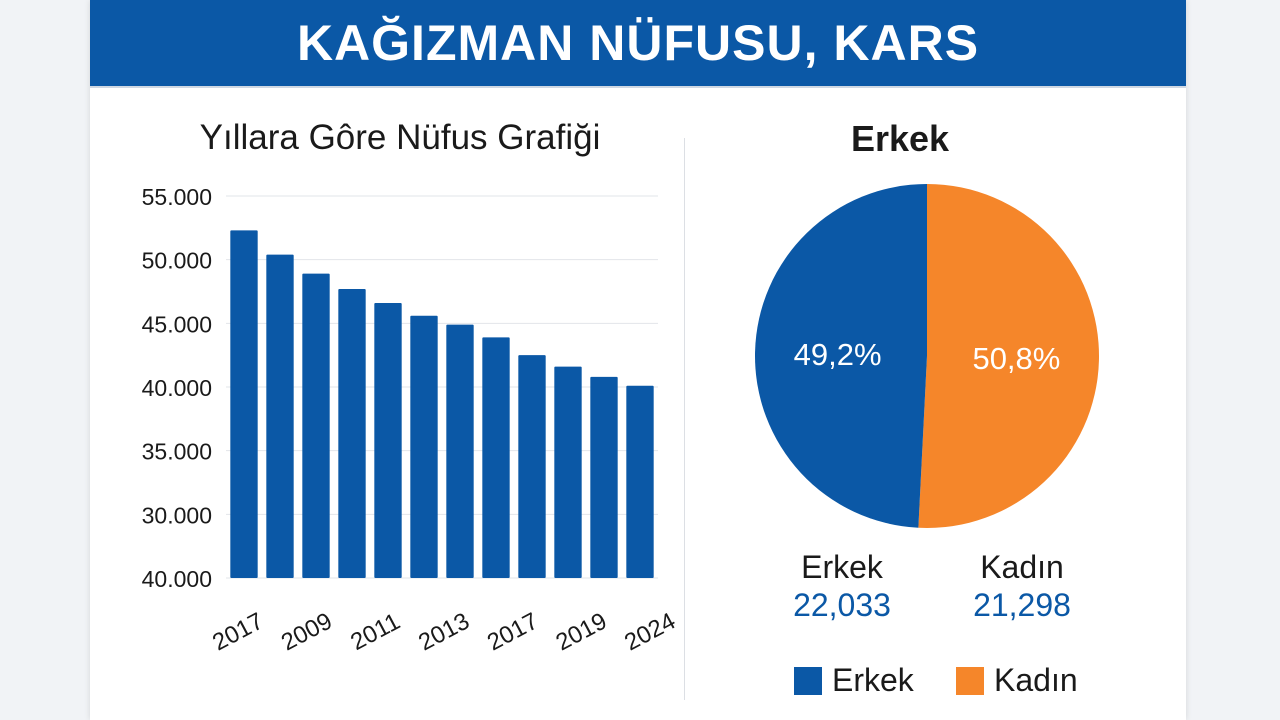 This screenshot has width=1280, height=720. What do you see at coordinates (842, 605) in the screenshot?
I see `male-stat-value: 22,033` at bounding box center [842, 605].